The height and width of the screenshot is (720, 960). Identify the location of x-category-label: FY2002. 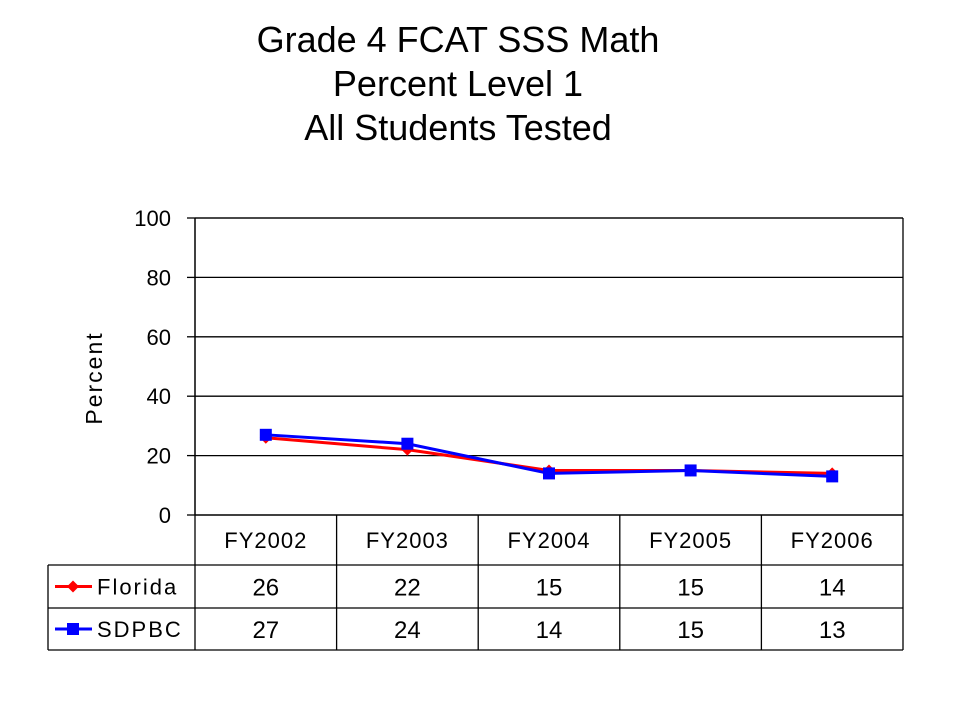
(265, 540).